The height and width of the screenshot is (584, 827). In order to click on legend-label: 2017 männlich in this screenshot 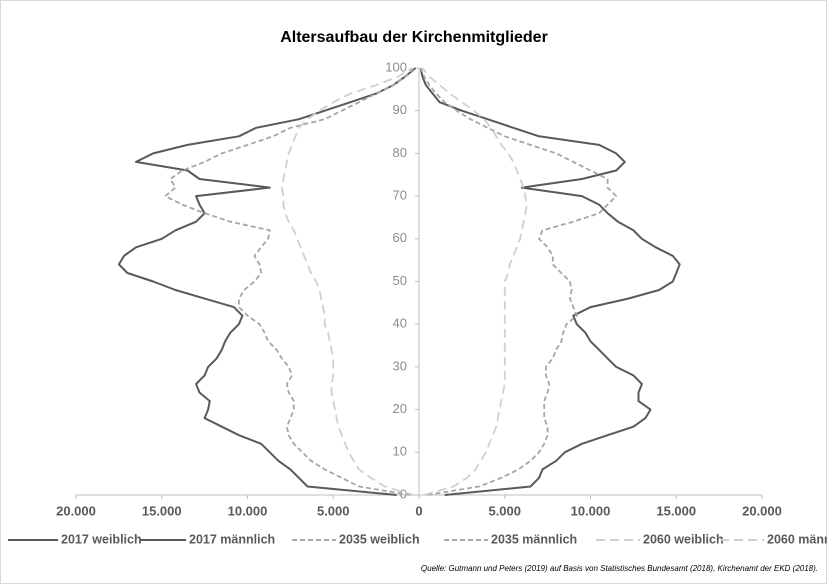, I will do `click(232, 539)`.